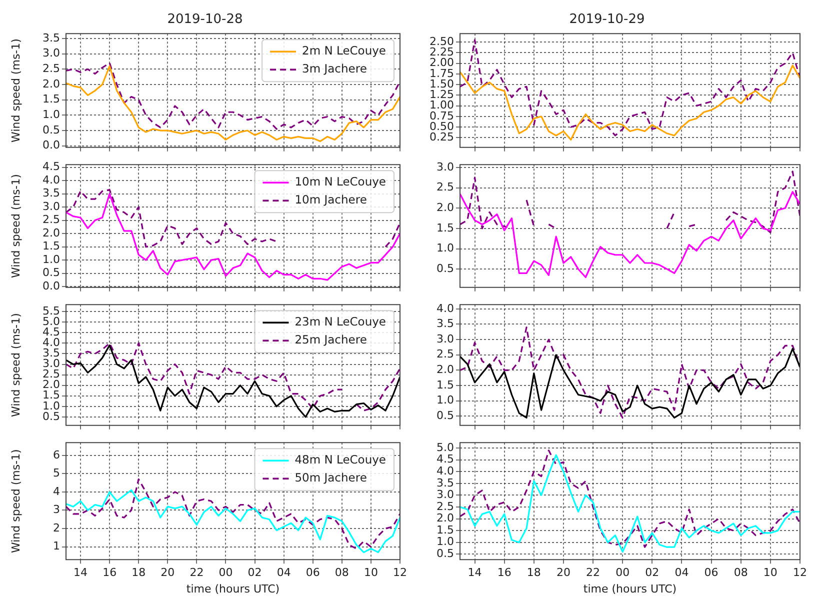 The width and height of the screenshot is (820, 599). I want to click on legend-label: 10m Jachere, so click(330, 199).